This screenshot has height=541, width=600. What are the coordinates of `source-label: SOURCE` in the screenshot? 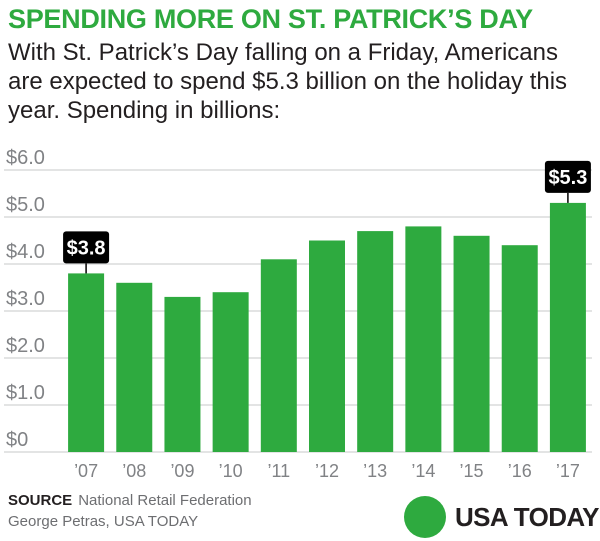 It's located at (40, 500).